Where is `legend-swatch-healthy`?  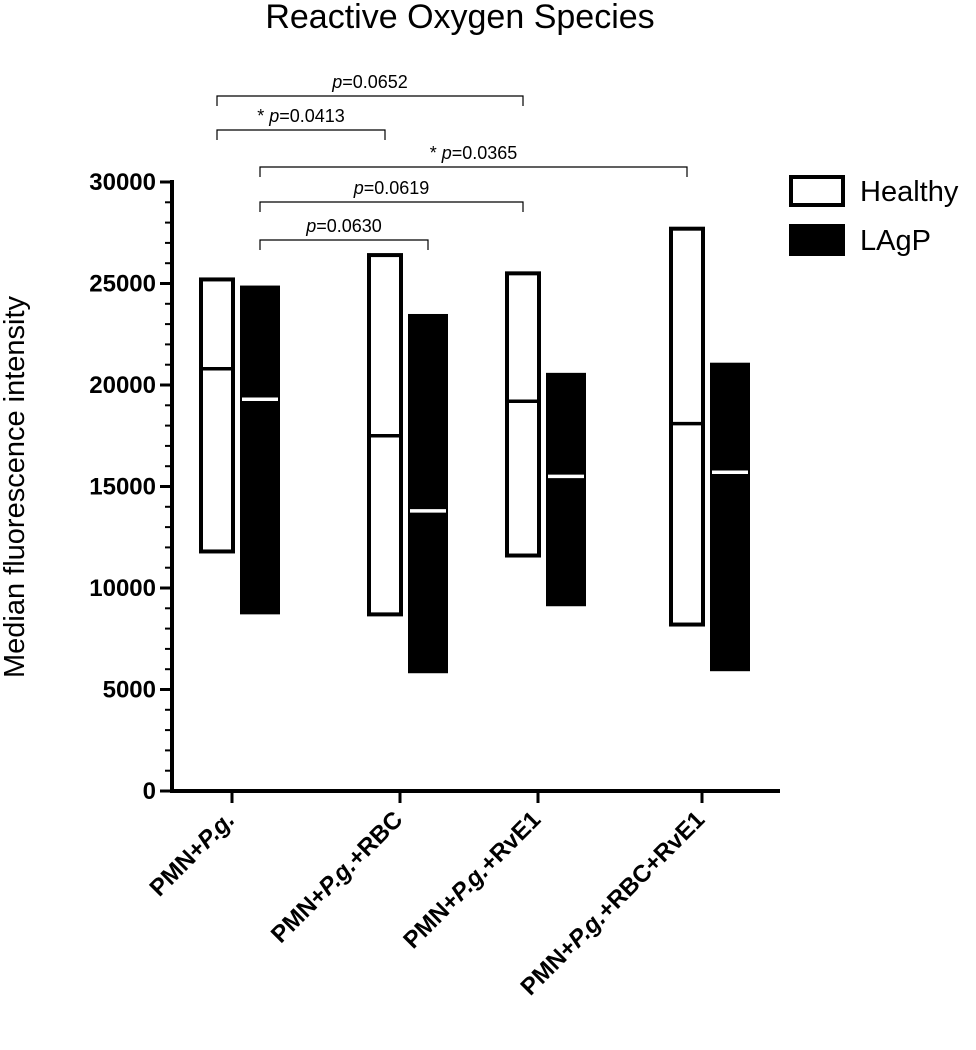 legend-swatch-healthy is located at coordinates (817, 191).